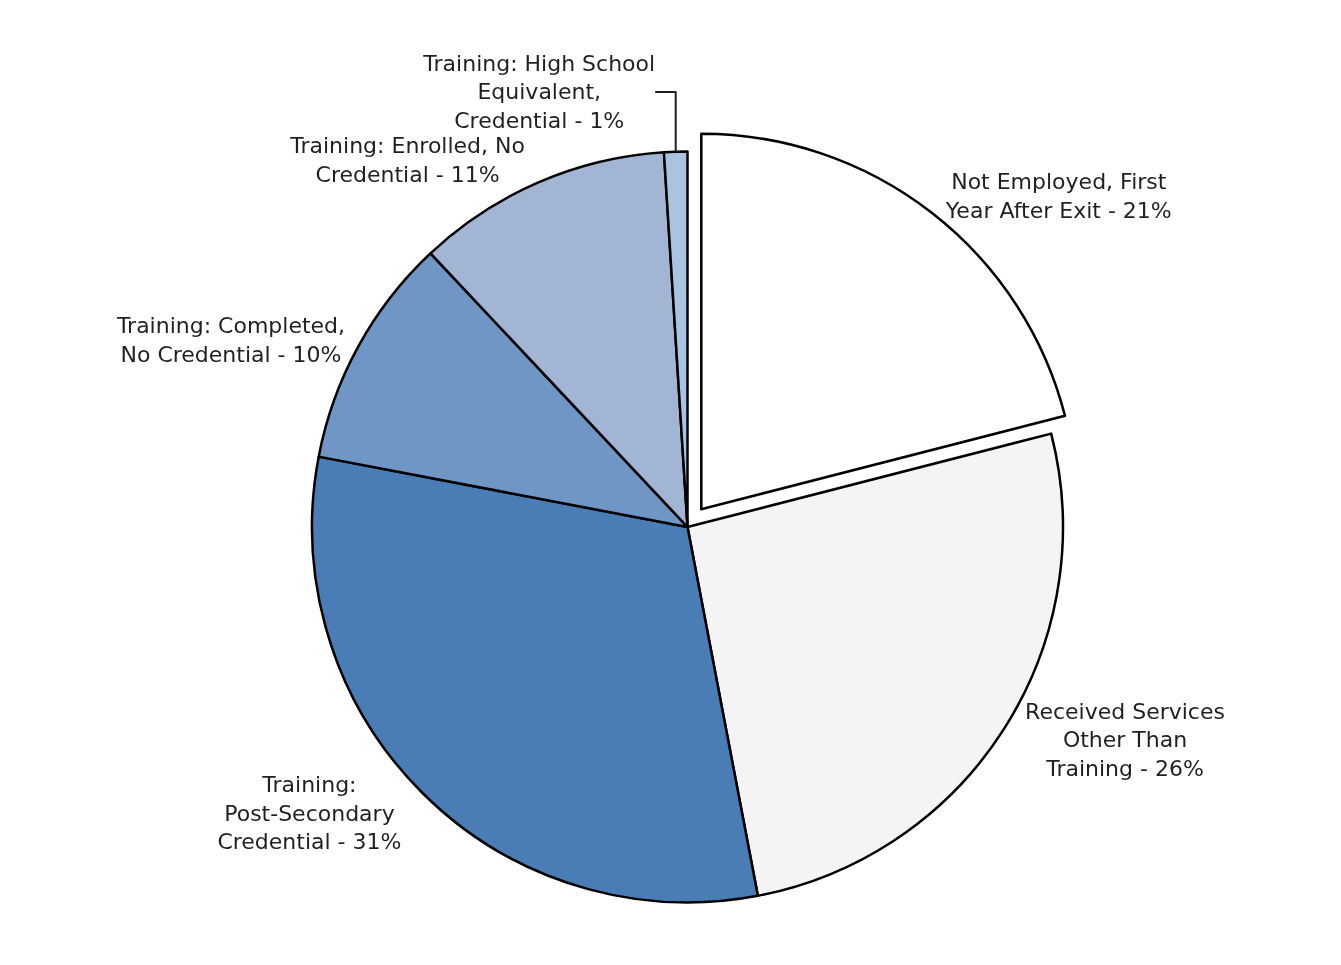 Image resolution: width=1341 pixels, height=965 pixels. Describe the element at coordinates (407, 160) in the screenshot. I see `slice-label: Training: Enrolled, No Credential - 11%` at that location.